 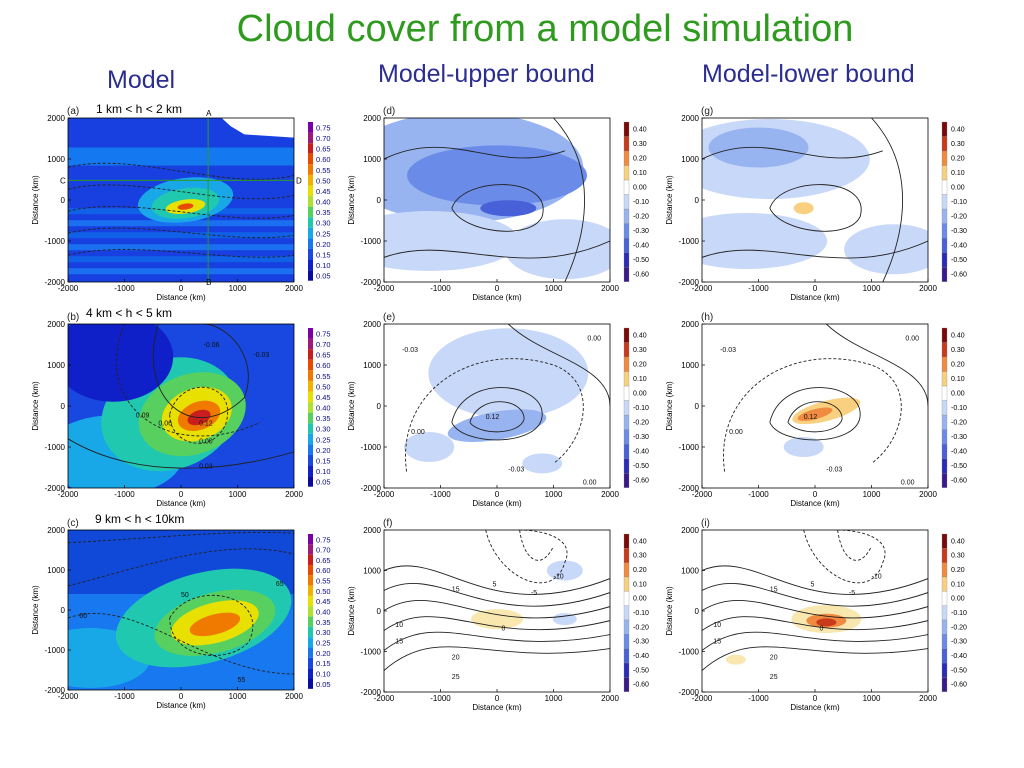 What do you see at coordinates (497, 611) in the screenshot?
I see `plot-area: 15 5 10 15 20 25 -5 -10 0` at bounding box center [497, 611].